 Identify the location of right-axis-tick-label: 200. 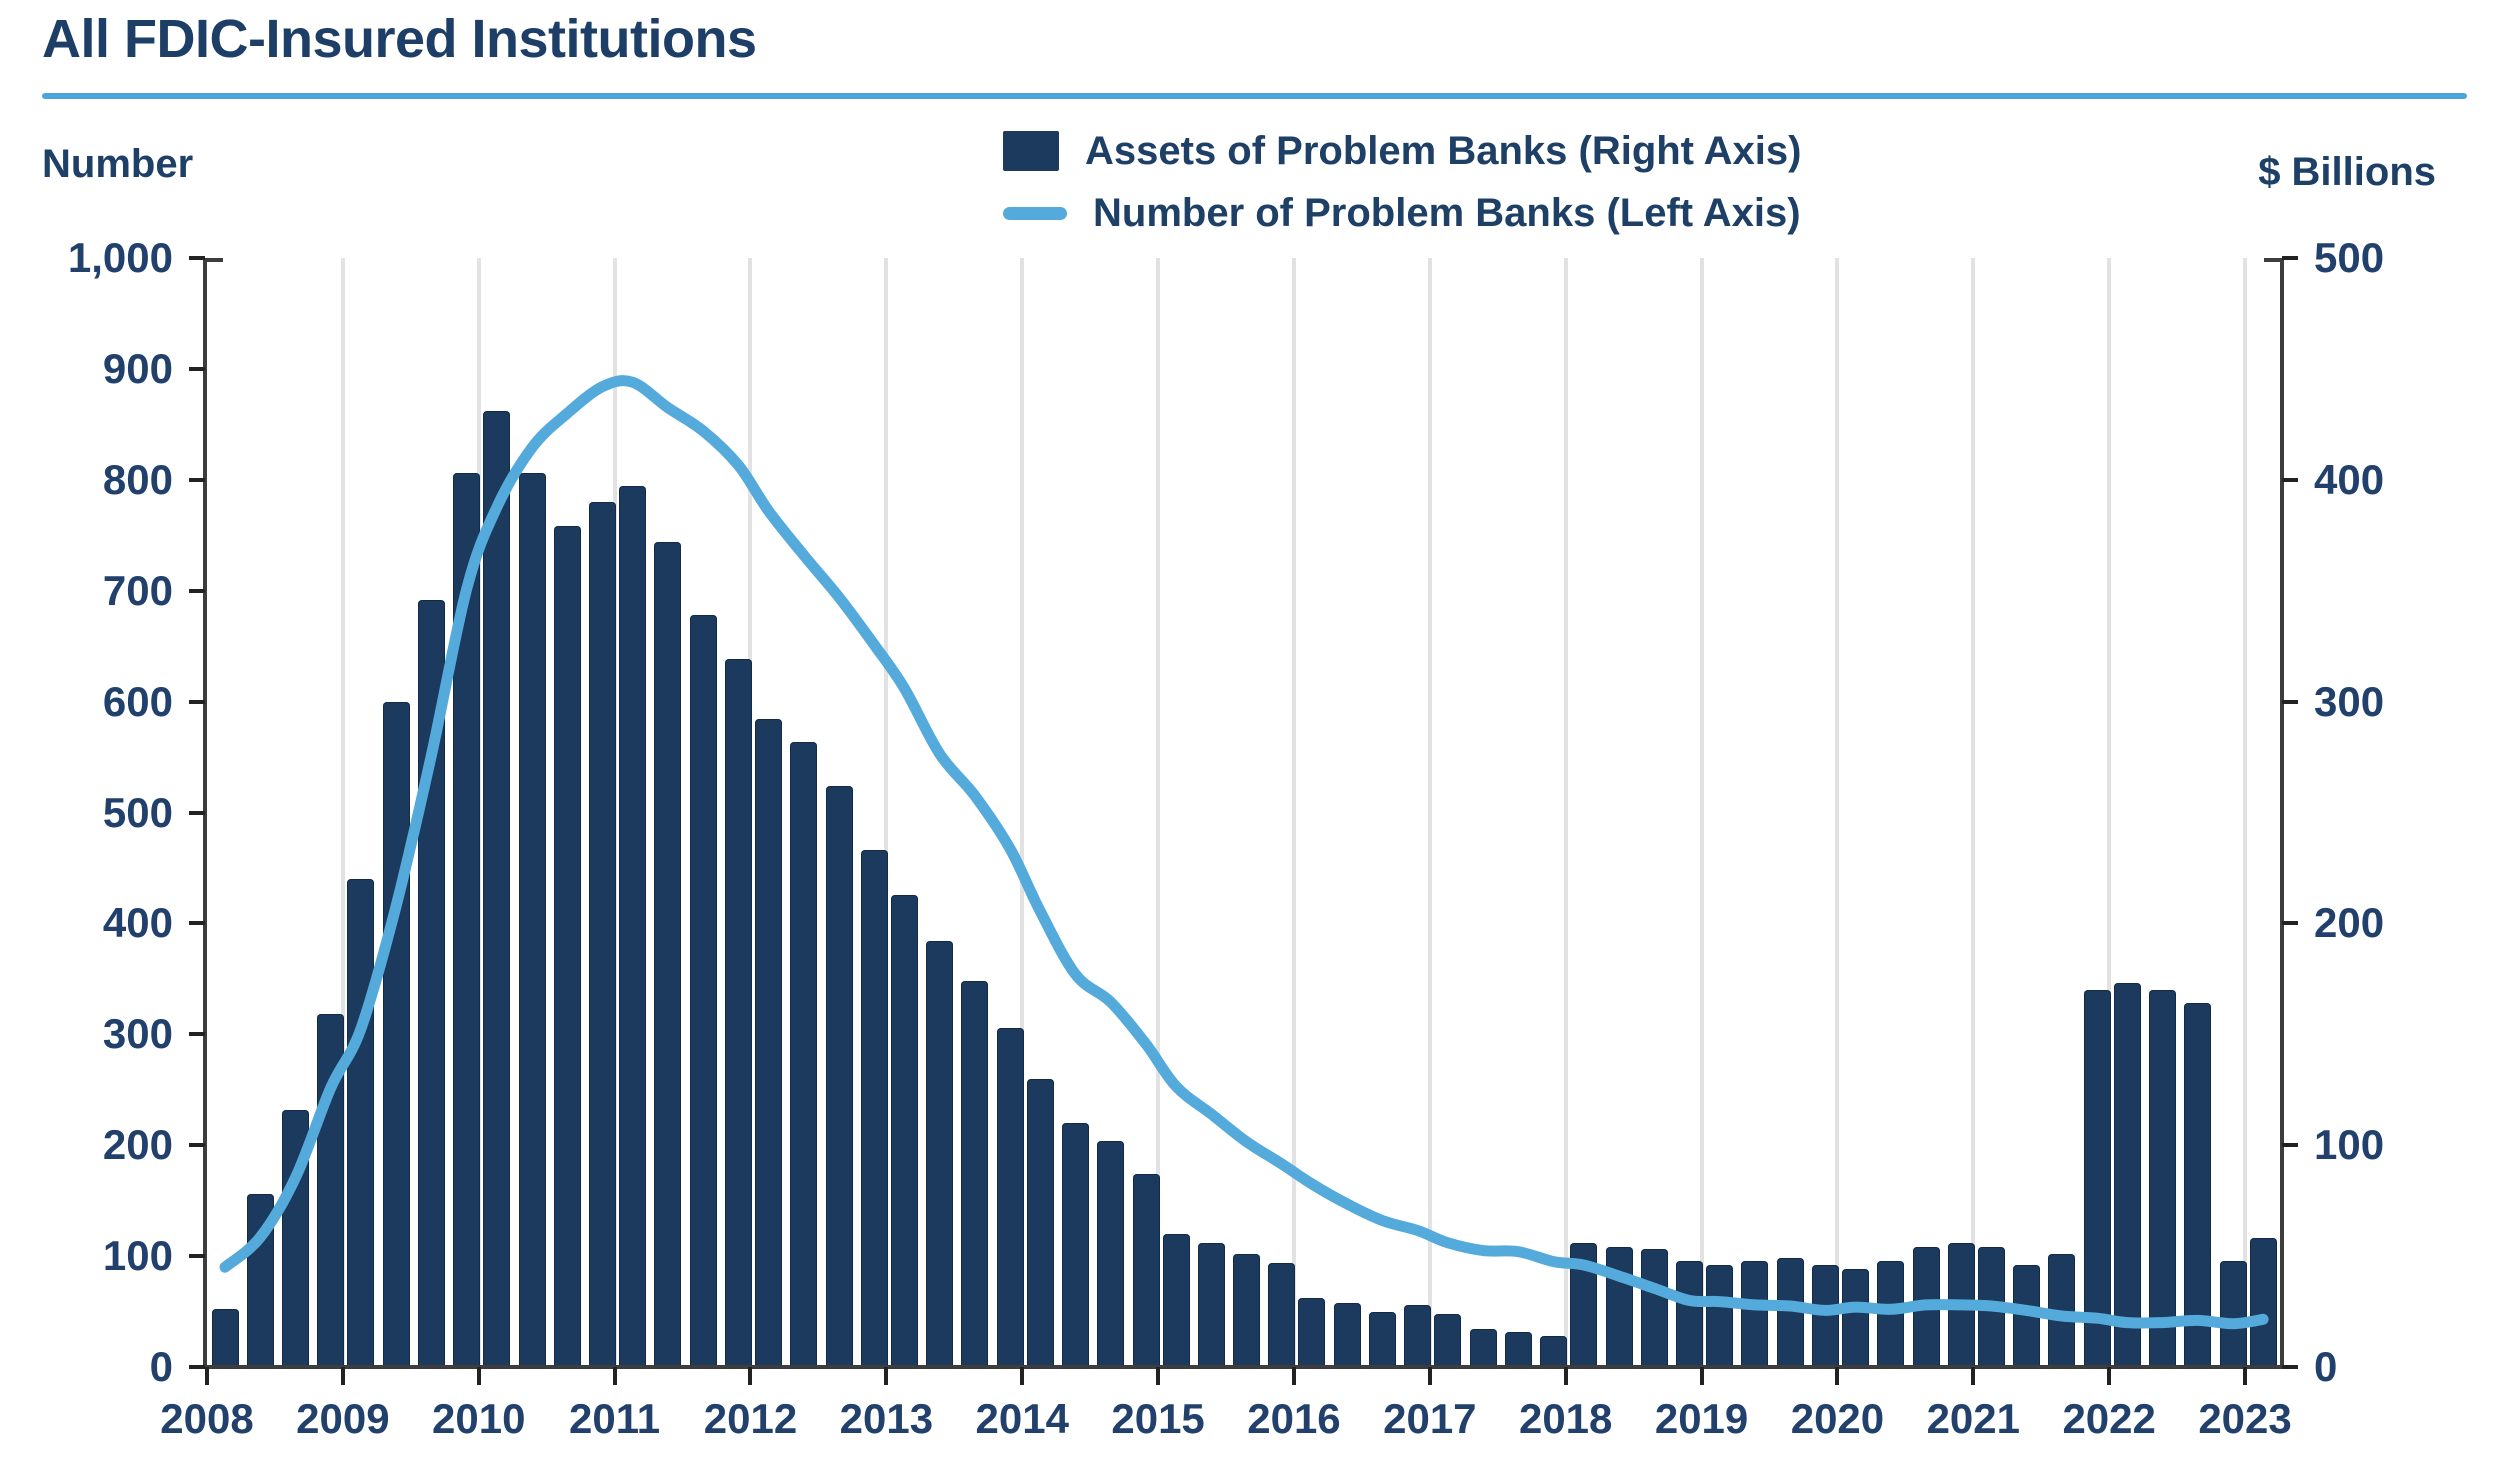
(2349, 923).